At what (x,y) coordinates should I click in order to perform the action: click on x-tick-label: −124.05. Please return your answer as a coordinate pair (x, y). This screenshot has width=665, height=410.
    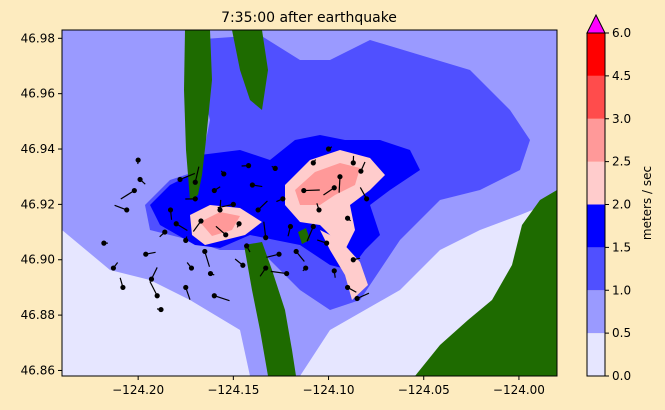
    Looking at the image, I should click on (424, 390).